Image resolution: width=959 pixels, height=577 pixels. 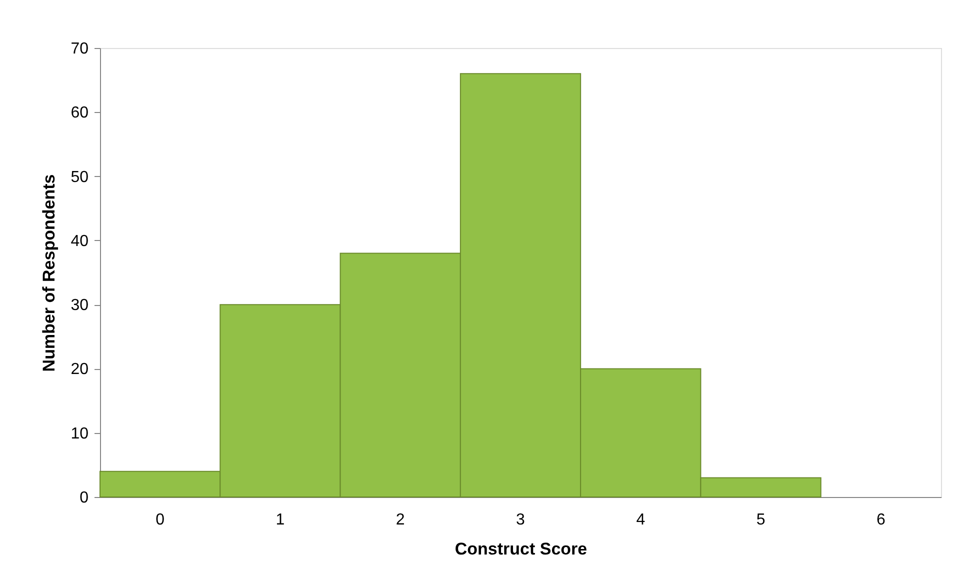 I want to click on y-tick-label: 60, so click(x=79, y=113).